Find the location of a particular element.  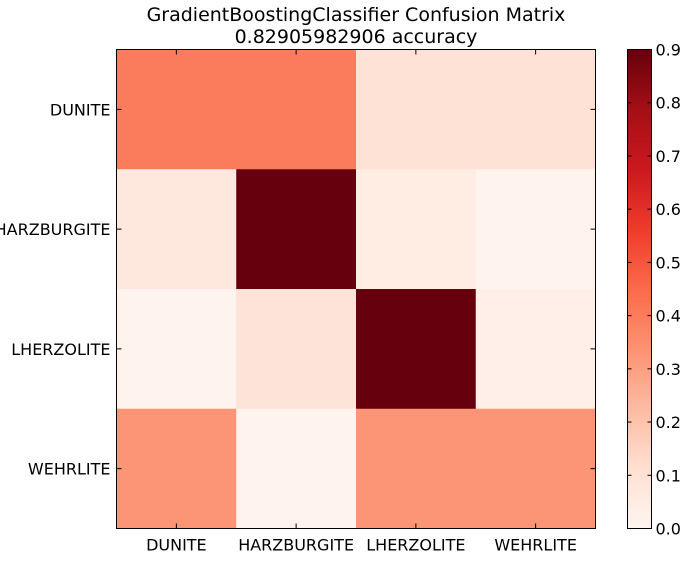

y-tick-label: LHERZOLITE is located at coordinates (60, 349).